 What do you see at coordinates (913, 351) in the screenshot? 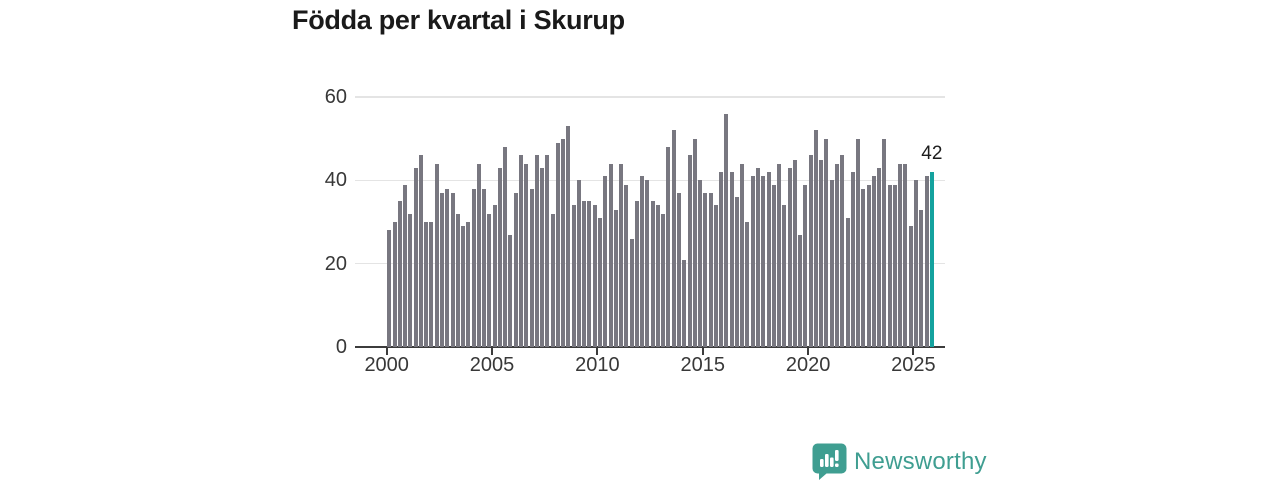
I see `x-axis-tick-2025` at bounding box center [913, 351].